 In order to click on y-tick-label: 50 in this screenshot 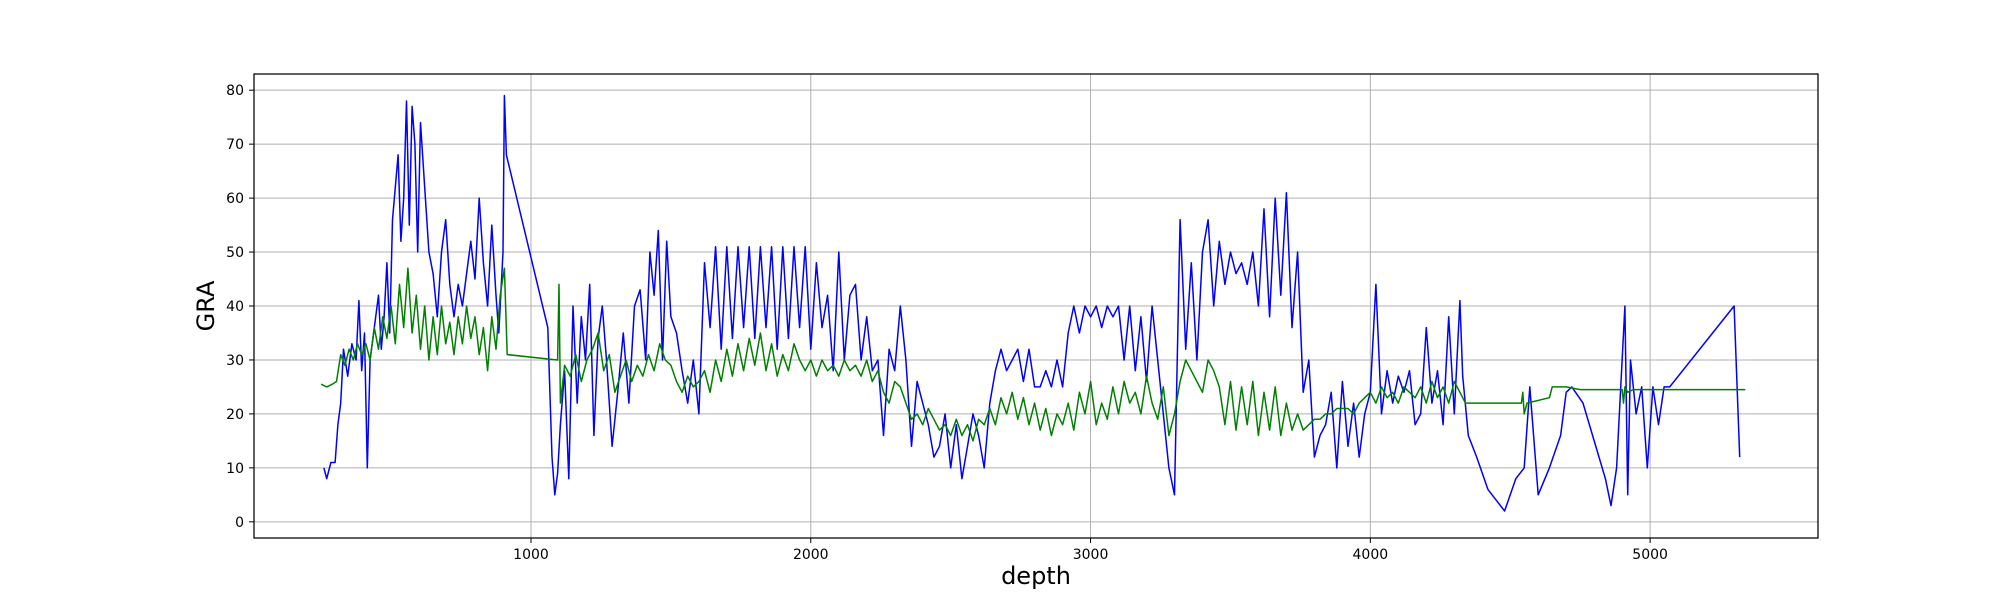, I will do `click(235, 253)`.